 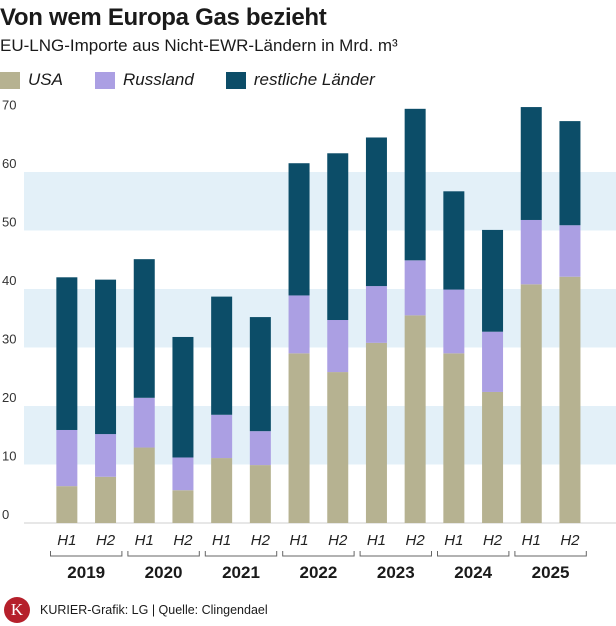 What do you see at coordinates (104, 80) in the screenshot?
I see `legend-swatch-russland` at bounding box center [104, 80].